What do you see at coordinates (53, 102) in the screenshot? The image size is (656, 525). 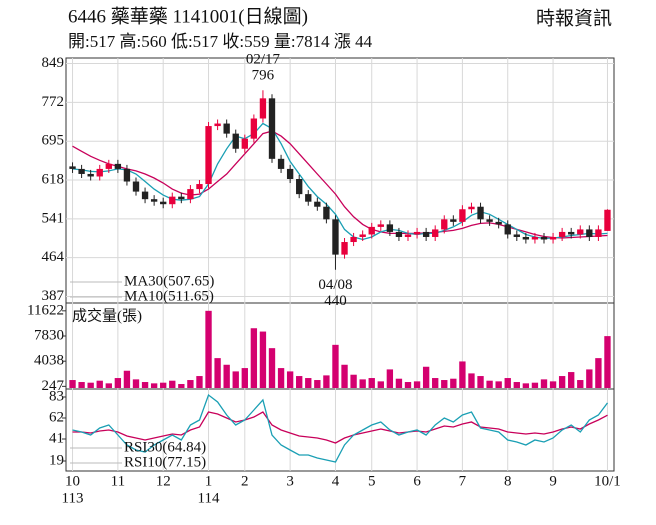 I see `y-tick-label: 772` at bounding box center [53, 102].